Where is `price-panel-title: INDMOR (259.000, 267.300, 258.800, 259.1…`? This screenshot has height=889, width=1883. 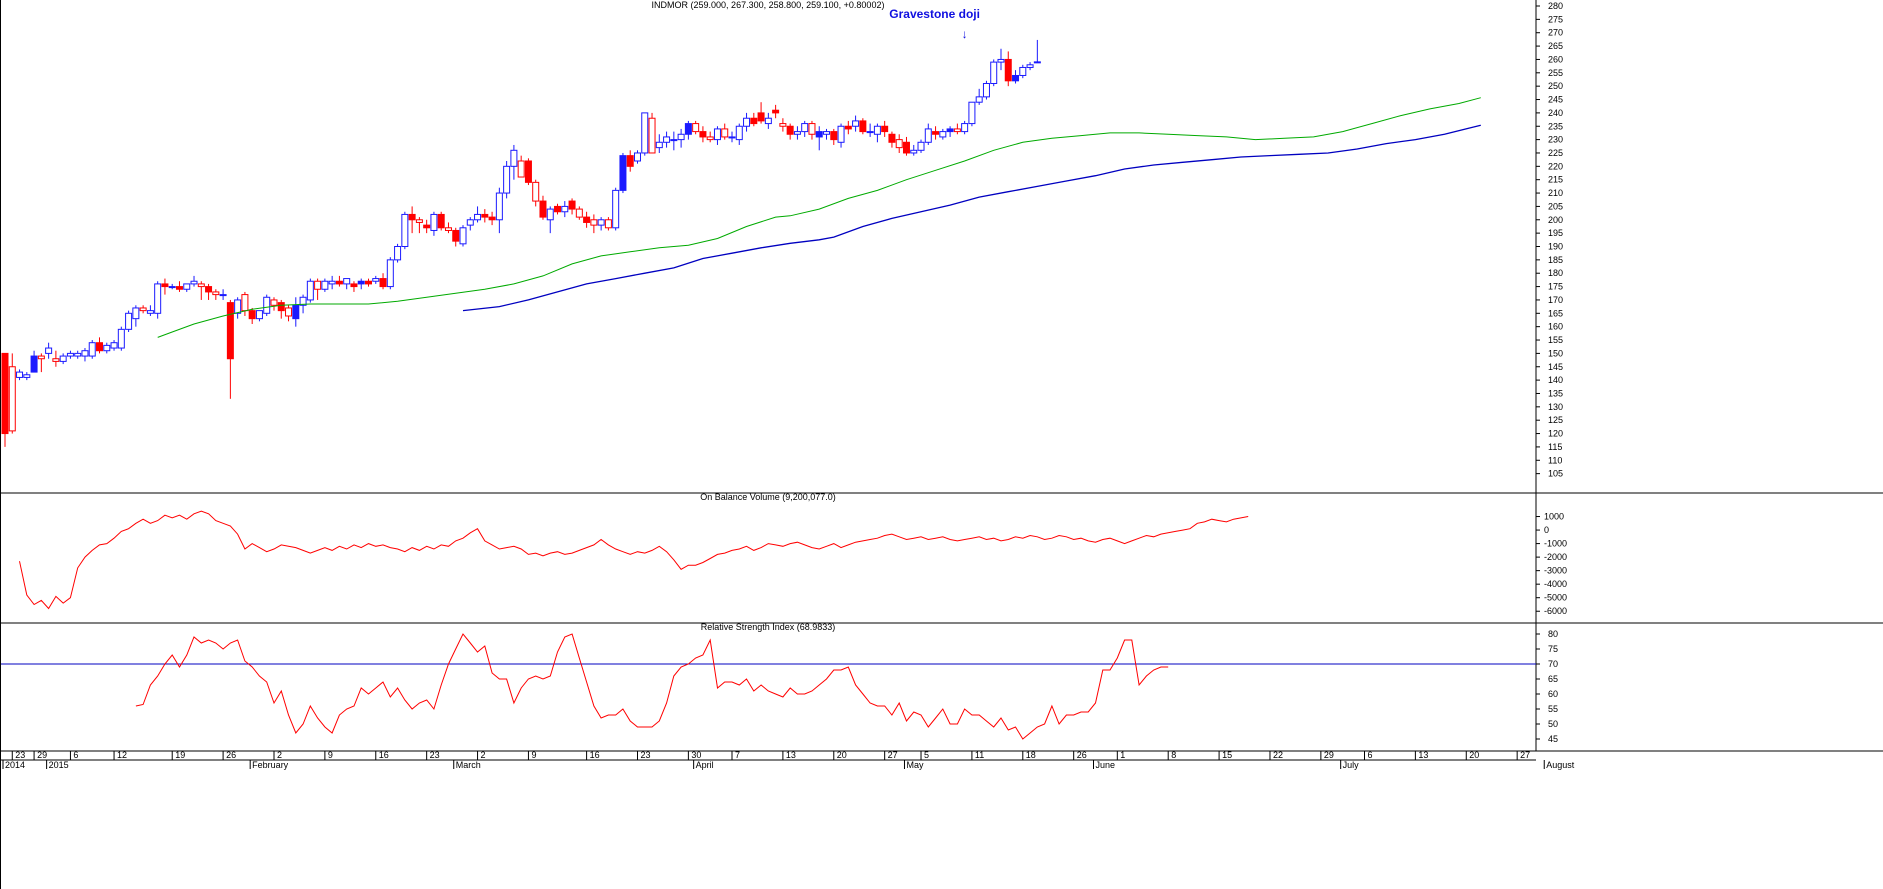 price-panel-title: INDMOR (259.000, 267.300, 258.800, 259.1… is located at coordinates (768, 5).